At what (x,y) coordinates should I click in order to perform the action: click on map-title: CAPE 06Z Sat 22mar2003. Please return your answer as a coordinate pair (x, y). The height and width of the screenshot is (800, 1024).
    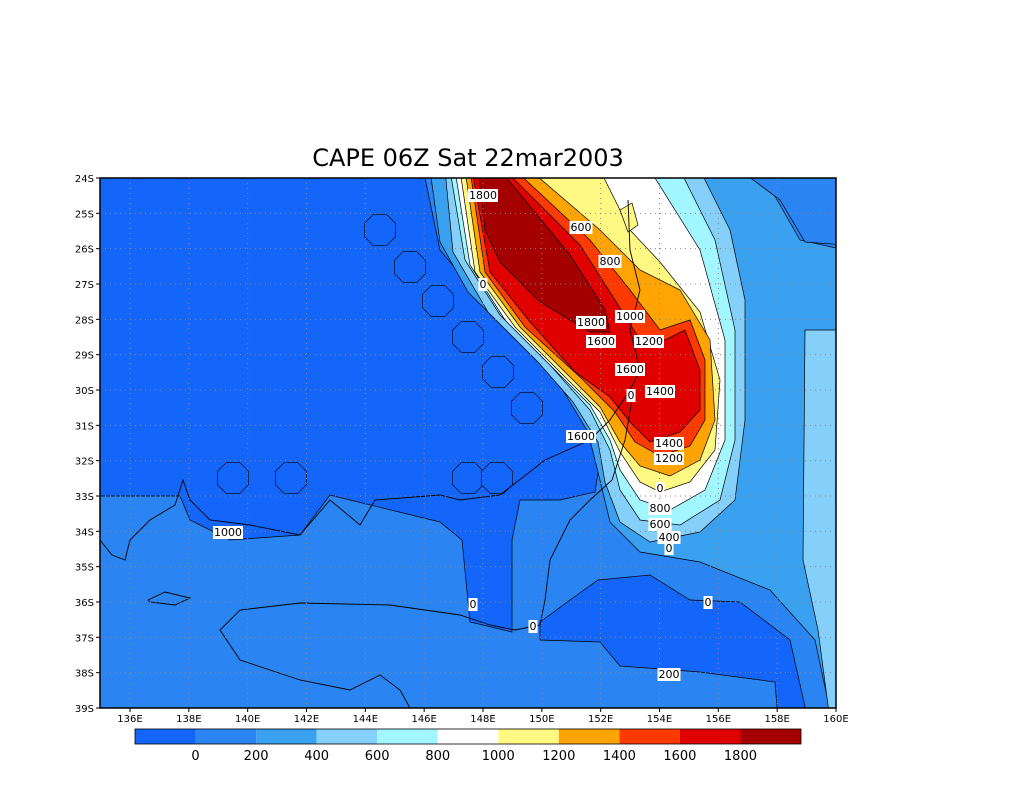
    Looking at the image, I should click on (468, 158).